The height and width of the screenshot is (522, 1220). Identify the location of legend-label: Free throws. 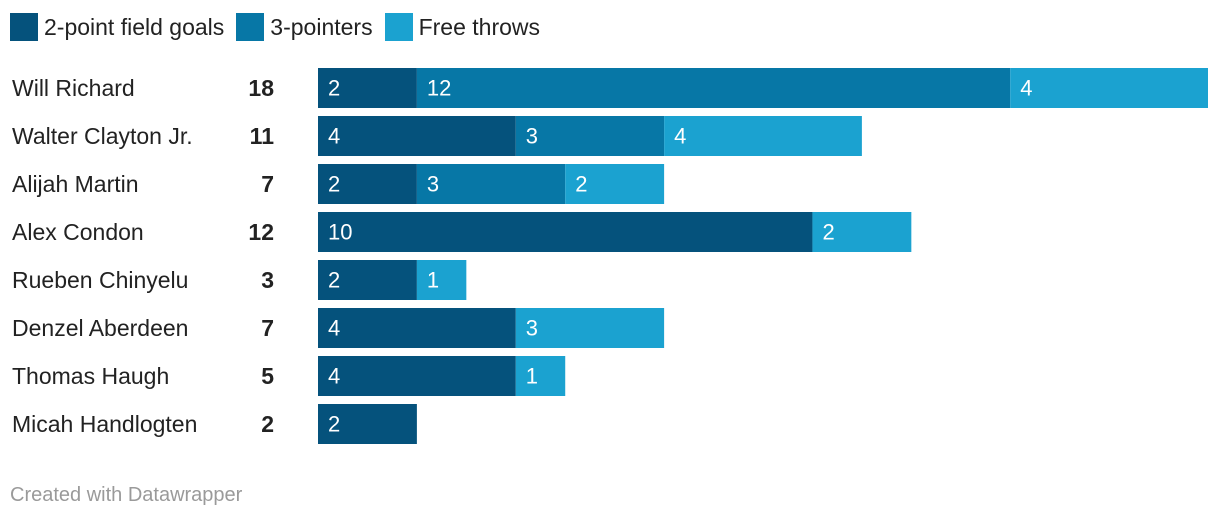
(479, 26).